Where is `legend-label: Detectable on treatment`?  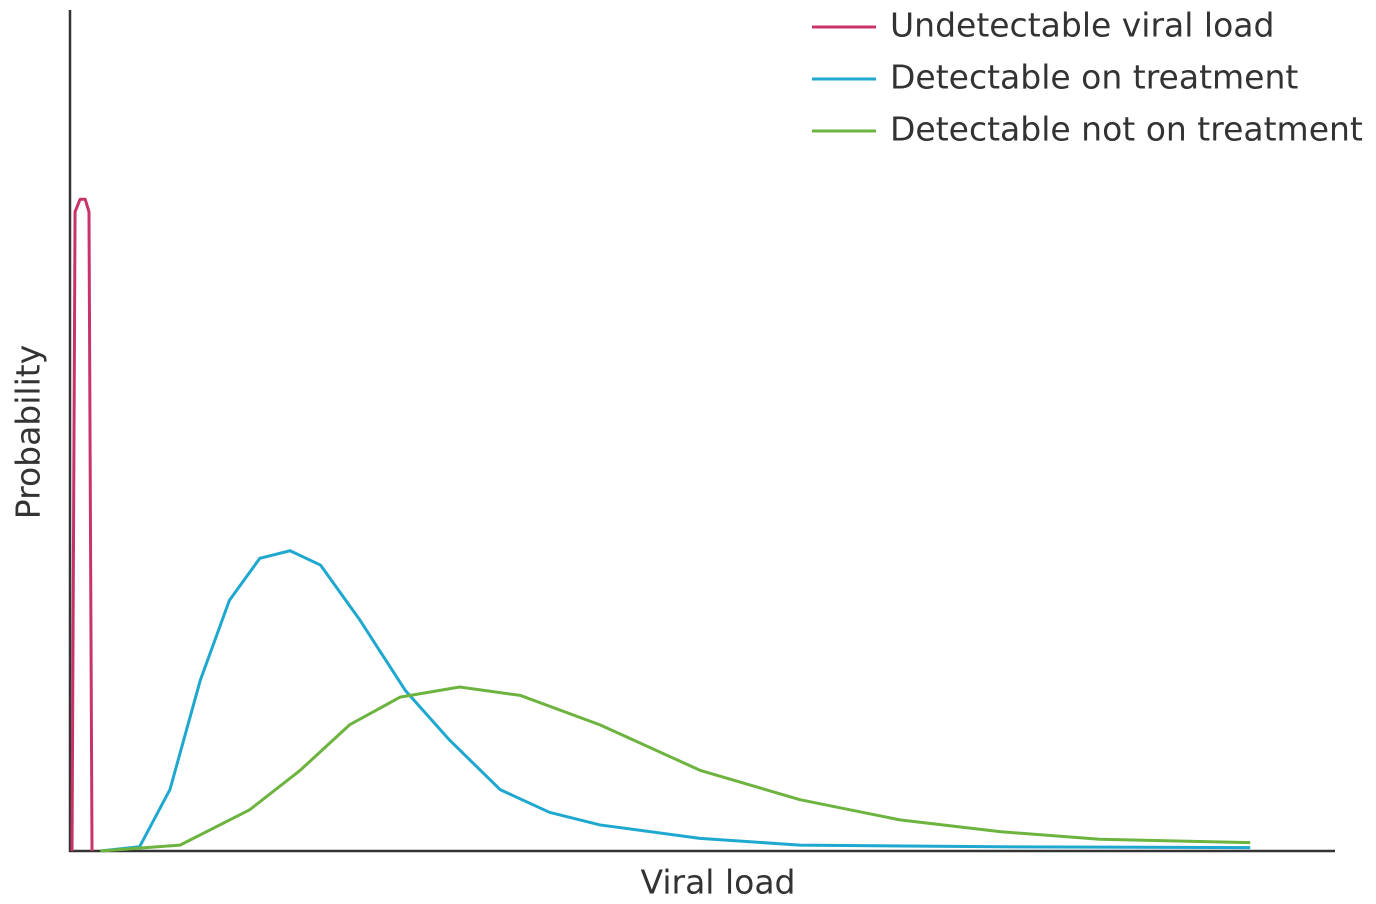
legend-label: Detectable on treatment is located at coordinates (1094, 77).